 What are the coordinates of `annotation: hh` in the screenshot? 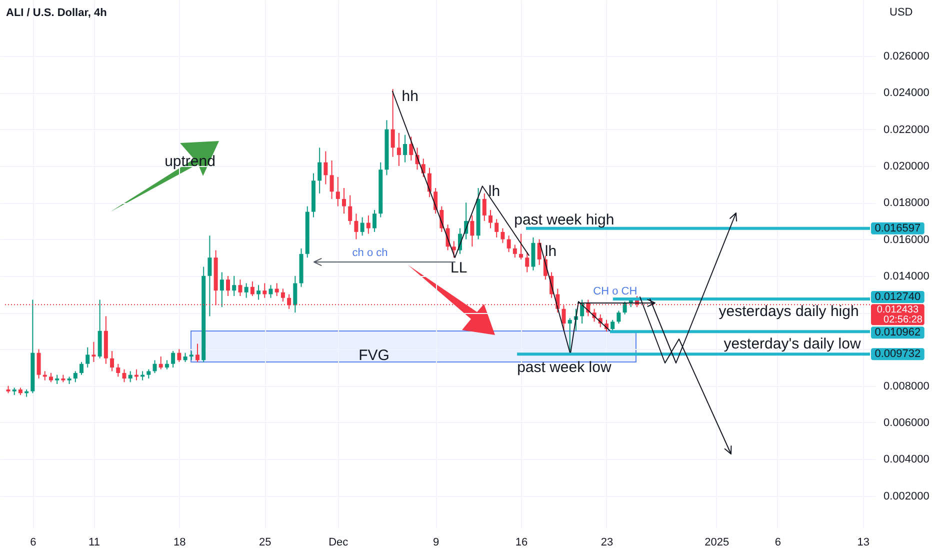 It's located at (410, 96).